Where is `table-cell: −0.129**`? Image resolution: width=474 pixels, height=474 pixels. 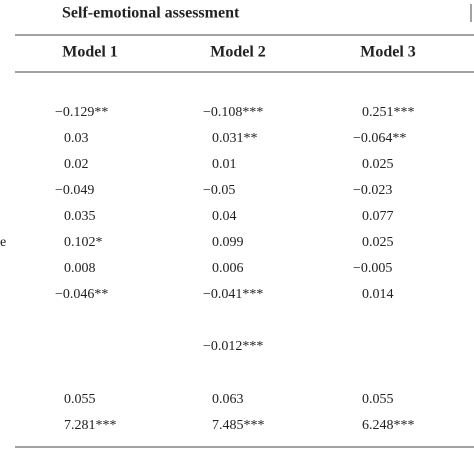
table-cell: −0.129** is located at coordinates (81, 112).